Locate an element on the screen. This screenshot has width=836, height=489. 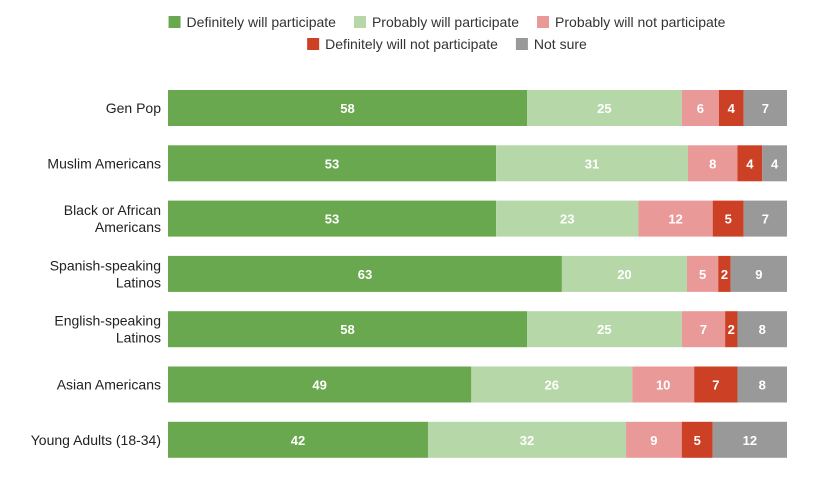
category-label-line: Muslim Americans is located at coordinates (104, 163).